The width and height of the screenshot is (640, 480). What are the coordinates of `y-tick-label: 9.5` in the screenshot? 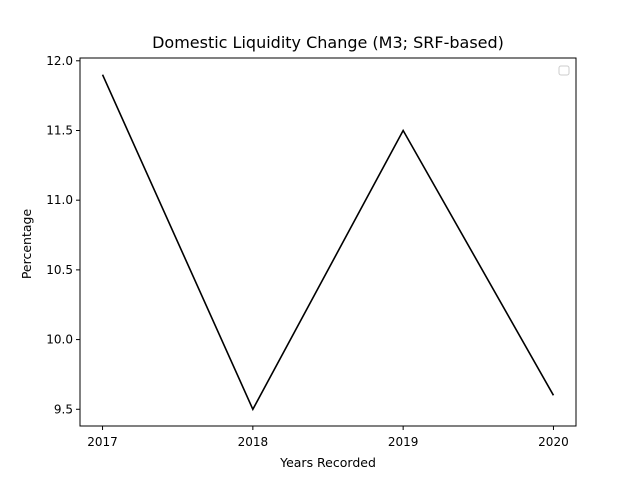 It's located at (63, 409).